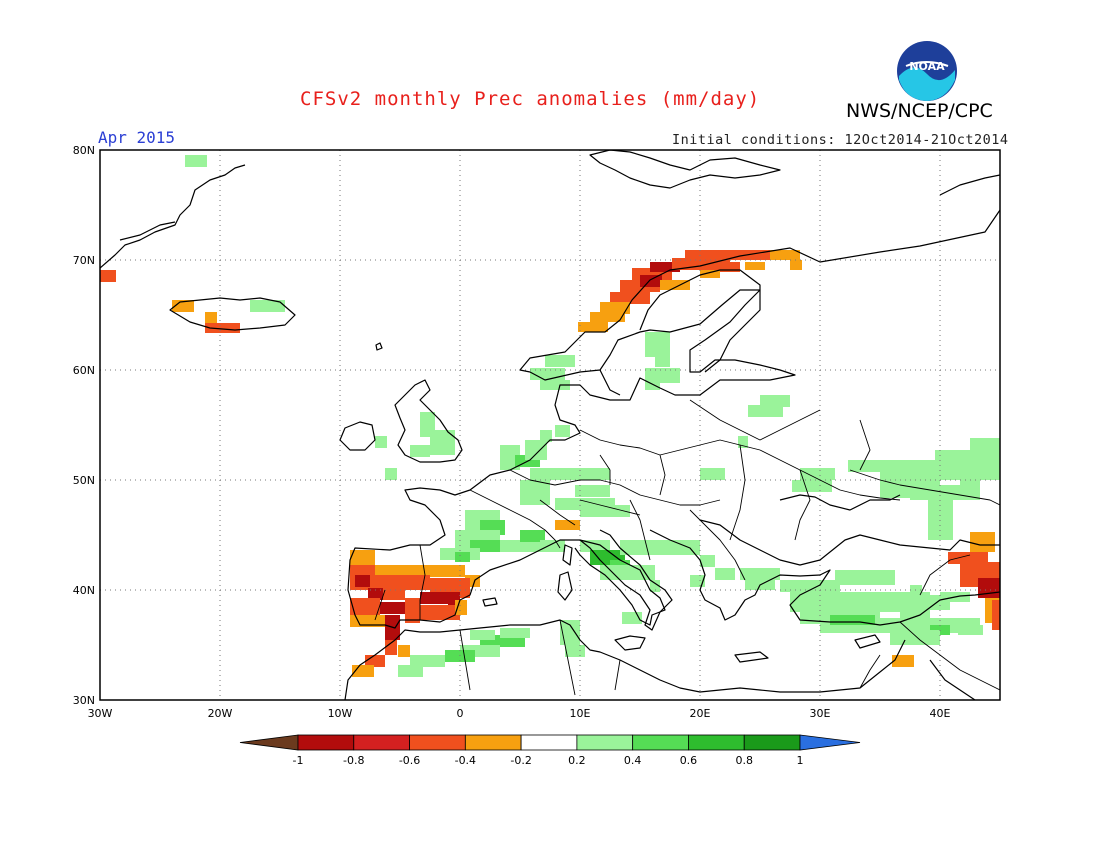 Image resolution: width=1100 pixels, height=850 pixels. I want to click on colorbar-tick-label: -1, so click(298, 760).